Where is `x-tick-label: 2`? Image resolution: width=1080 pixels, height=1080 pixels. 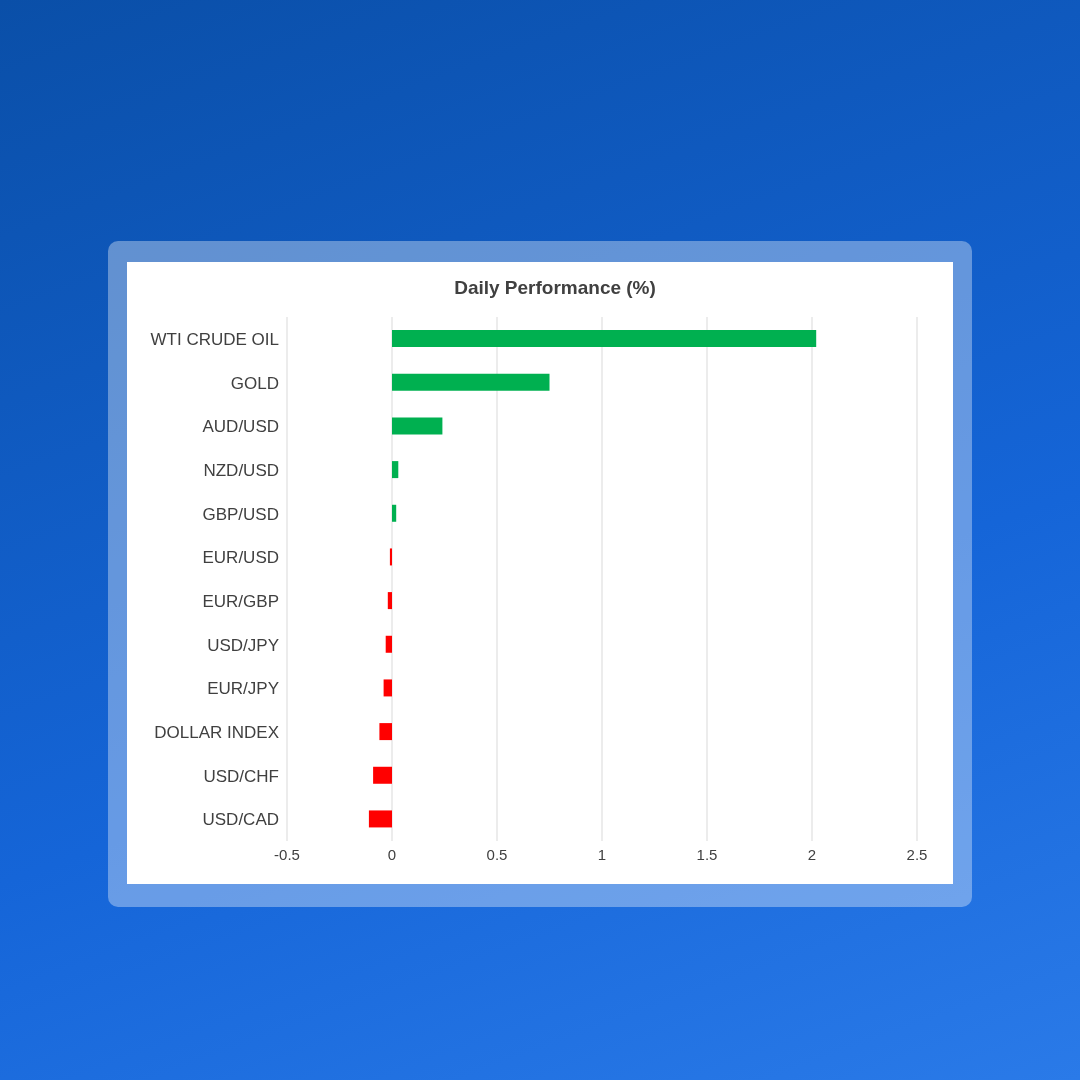
x-tick-label: 2 is located at coordinates (812, 854).